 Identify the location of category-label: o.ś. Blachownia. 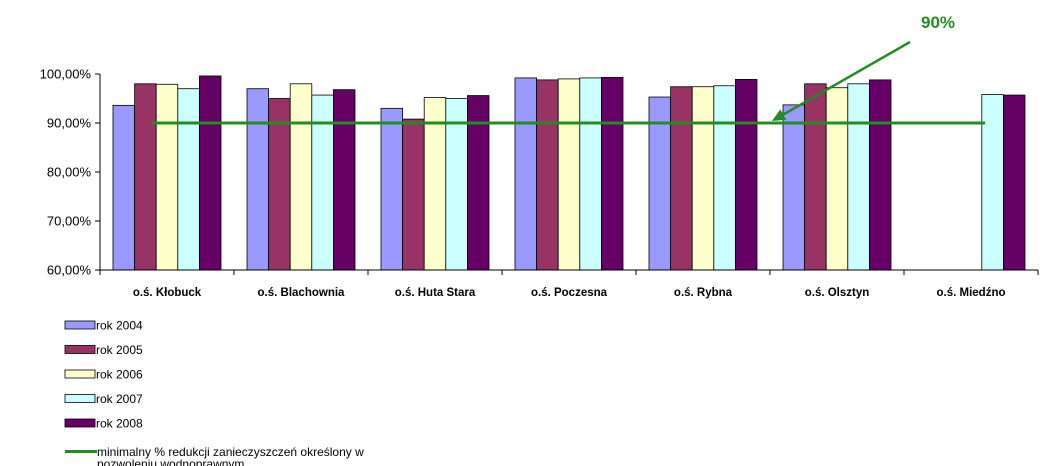
(302, 293).